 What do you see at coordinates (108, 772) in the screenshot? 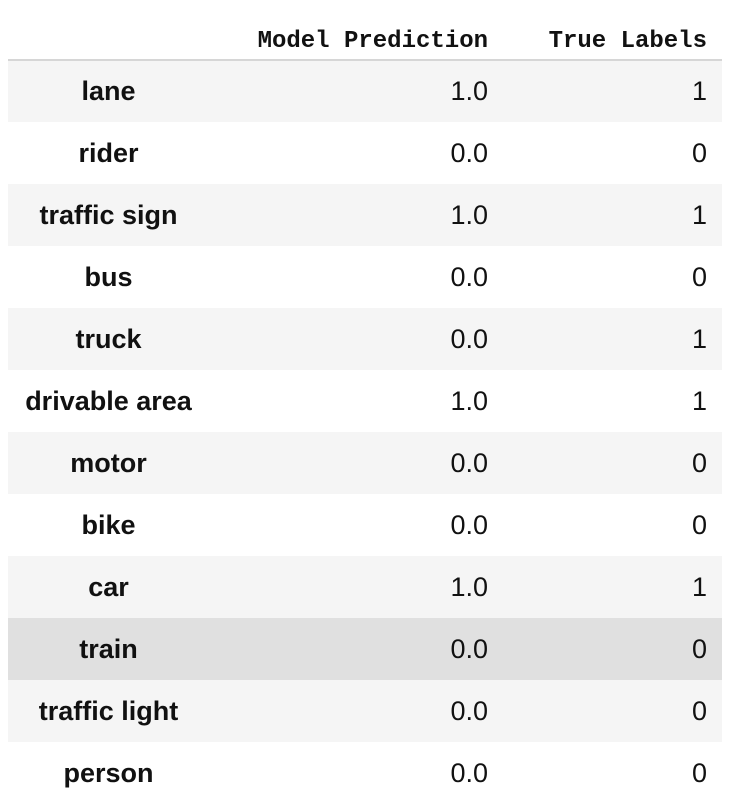
I see `row-label: person` at bounding box center [108, 772].